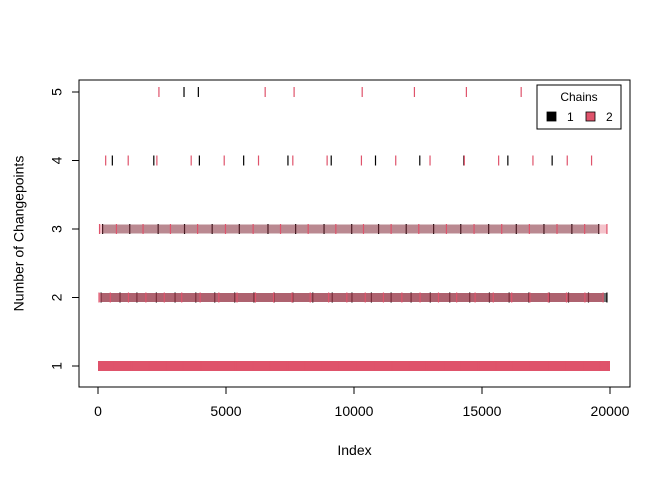 The width and height of the screenshot is (672, 480). I want to click on x-axis-title: Index, so click(354, 450).